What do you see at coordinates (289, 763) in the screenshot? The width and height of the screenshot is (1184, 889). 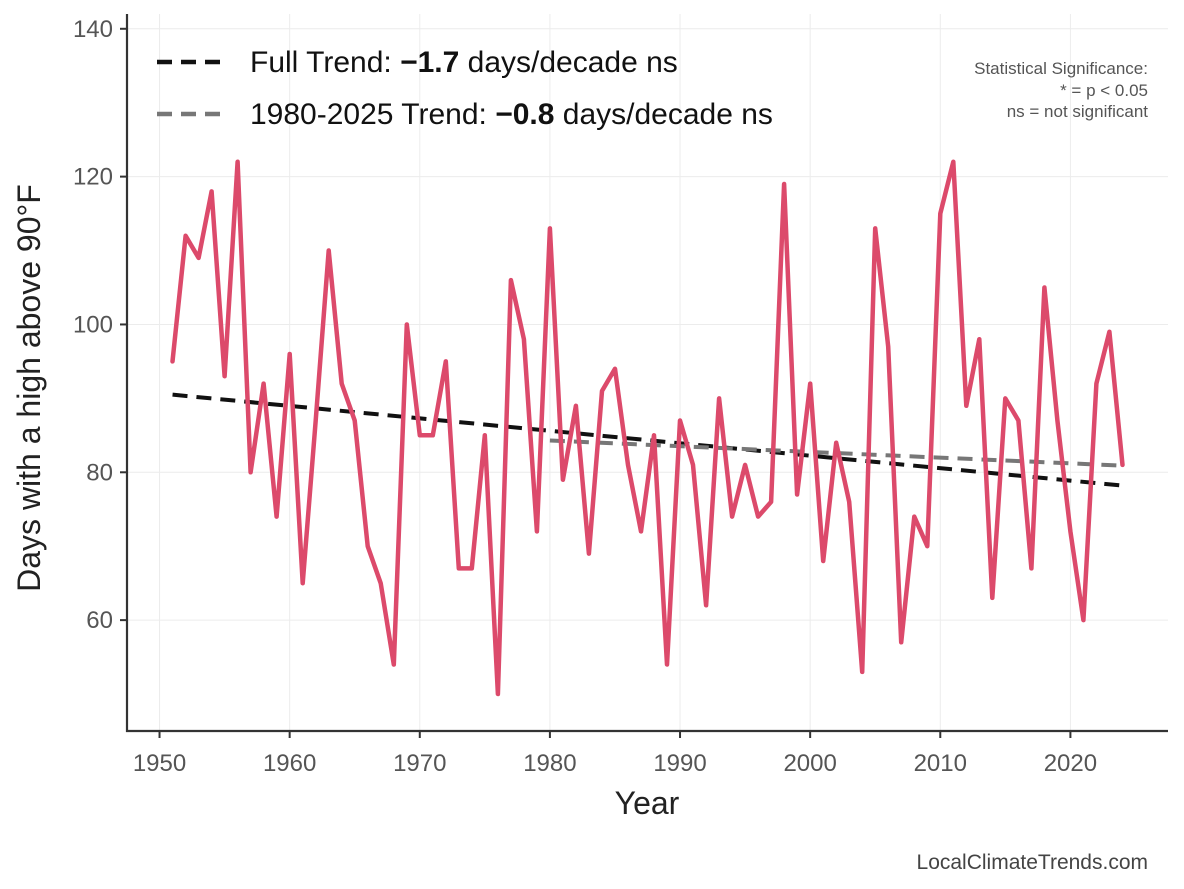 I see `x-tick-label-1960: 1960` at bounding box center [289, 763].